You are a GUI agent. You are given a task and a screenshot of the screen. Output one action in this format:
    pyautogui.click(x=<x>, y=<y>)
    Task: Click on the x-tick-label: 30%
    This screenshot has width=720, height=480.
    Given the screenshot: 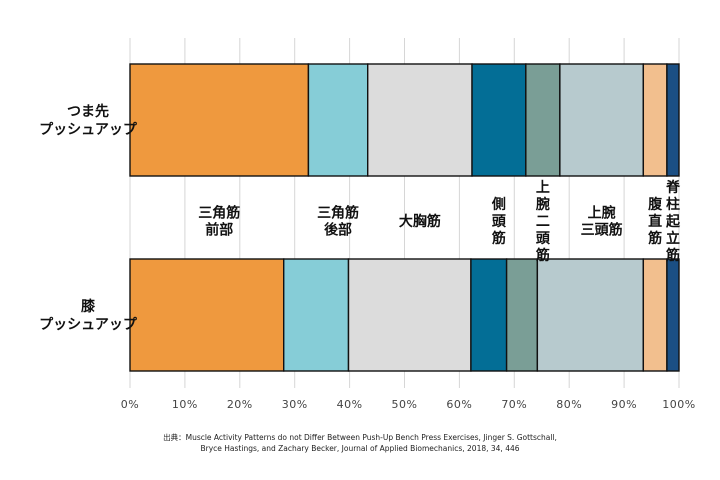 What is the action you would take?
    pyautogui.click(x=295, y=404)
    